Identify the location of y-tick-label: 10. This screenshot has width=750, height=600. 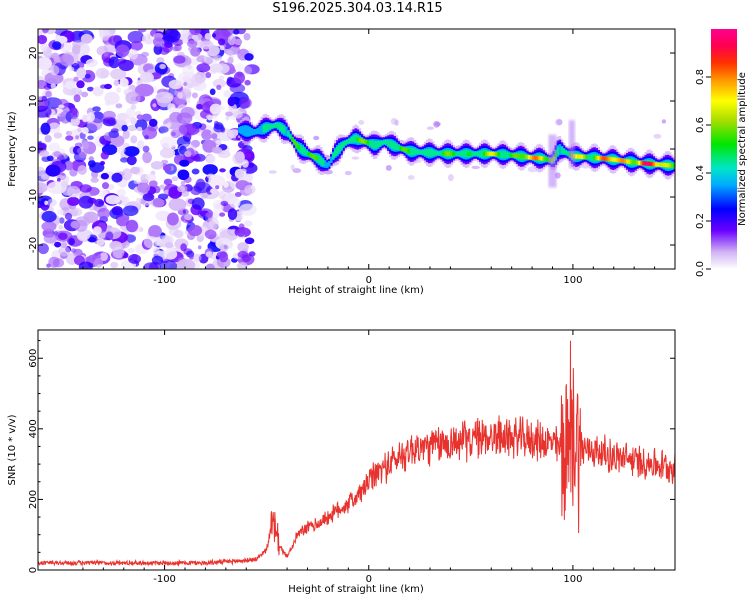
(33, 101).